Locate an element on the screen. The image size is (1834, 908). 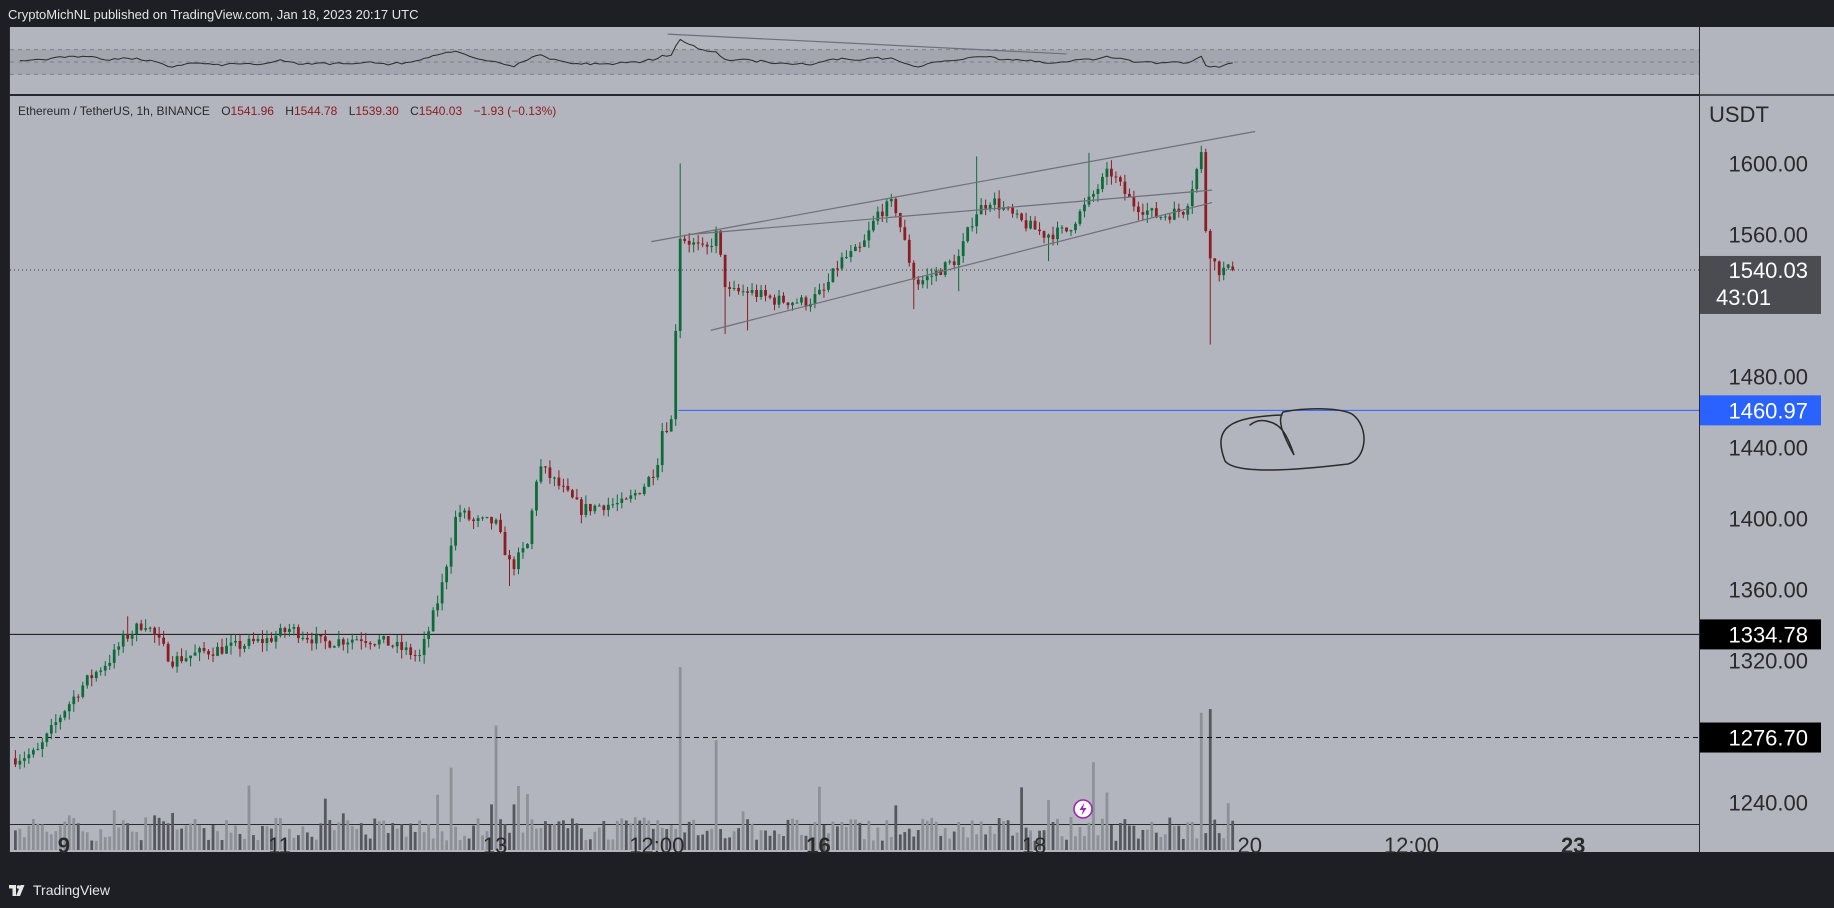
indicator-pane is located at coordinates (854, 54).